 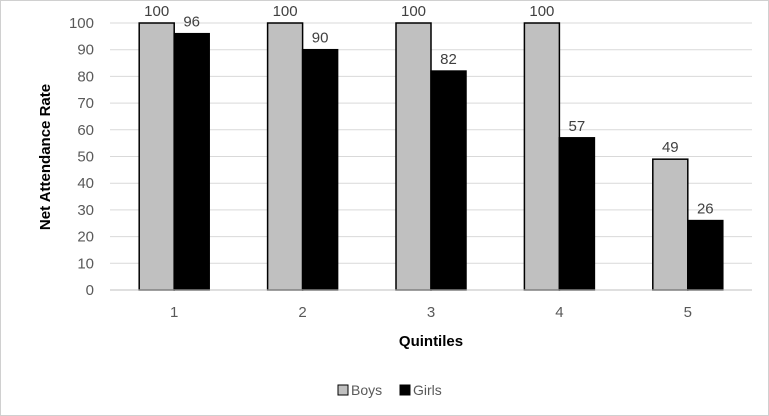 I want to click on data-label-boys-5: 49, so click(x=670, y=147).